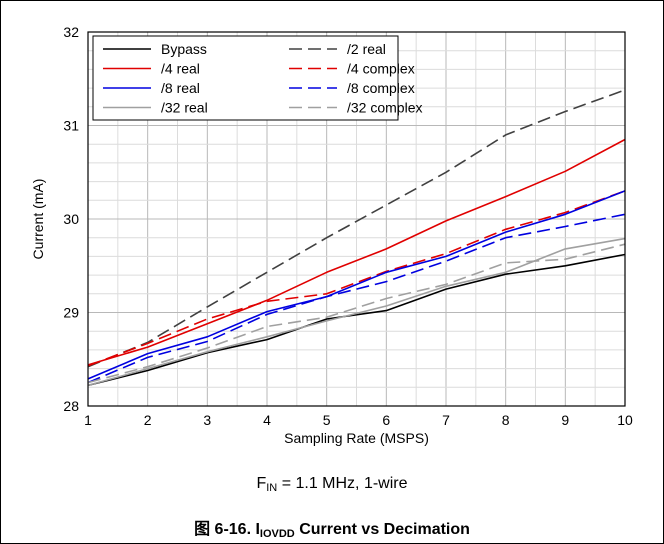 Image resolution: width=664 pixels, height=544 pixels. What do you see at coordinates (386, 420) in the screenshot?
I see `x-tick-label: 6` at bounding box center [386, 420].